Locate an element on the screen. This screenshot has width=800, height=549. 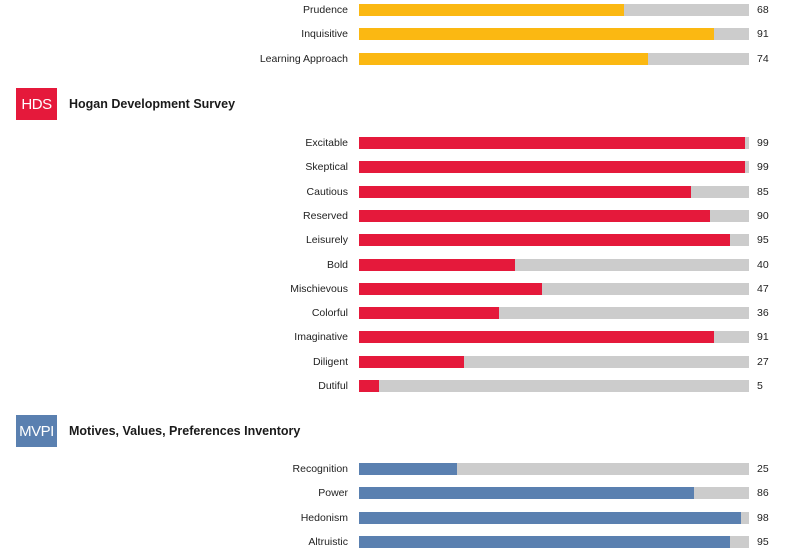
hds-bar-row: Excitable 99 is located at coordinates (400, 143).